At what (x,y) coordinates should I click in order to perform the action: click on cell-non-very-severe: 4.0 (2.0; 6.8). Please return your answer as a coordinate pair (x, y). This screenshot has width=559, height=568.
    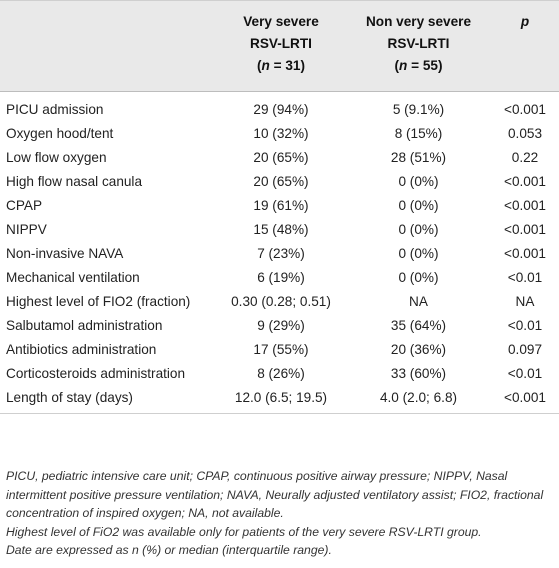
    Looking at the image, I should click on (418, 397).